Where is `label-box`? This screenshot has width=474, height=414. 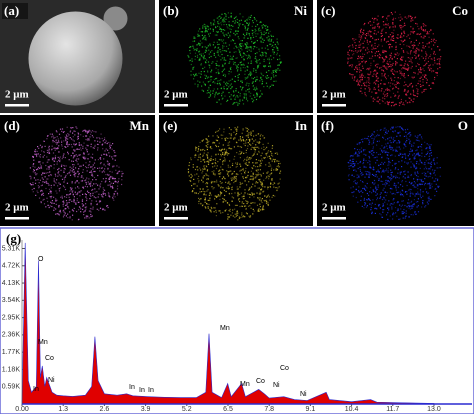
label-box is located at coordinates (15, 11).